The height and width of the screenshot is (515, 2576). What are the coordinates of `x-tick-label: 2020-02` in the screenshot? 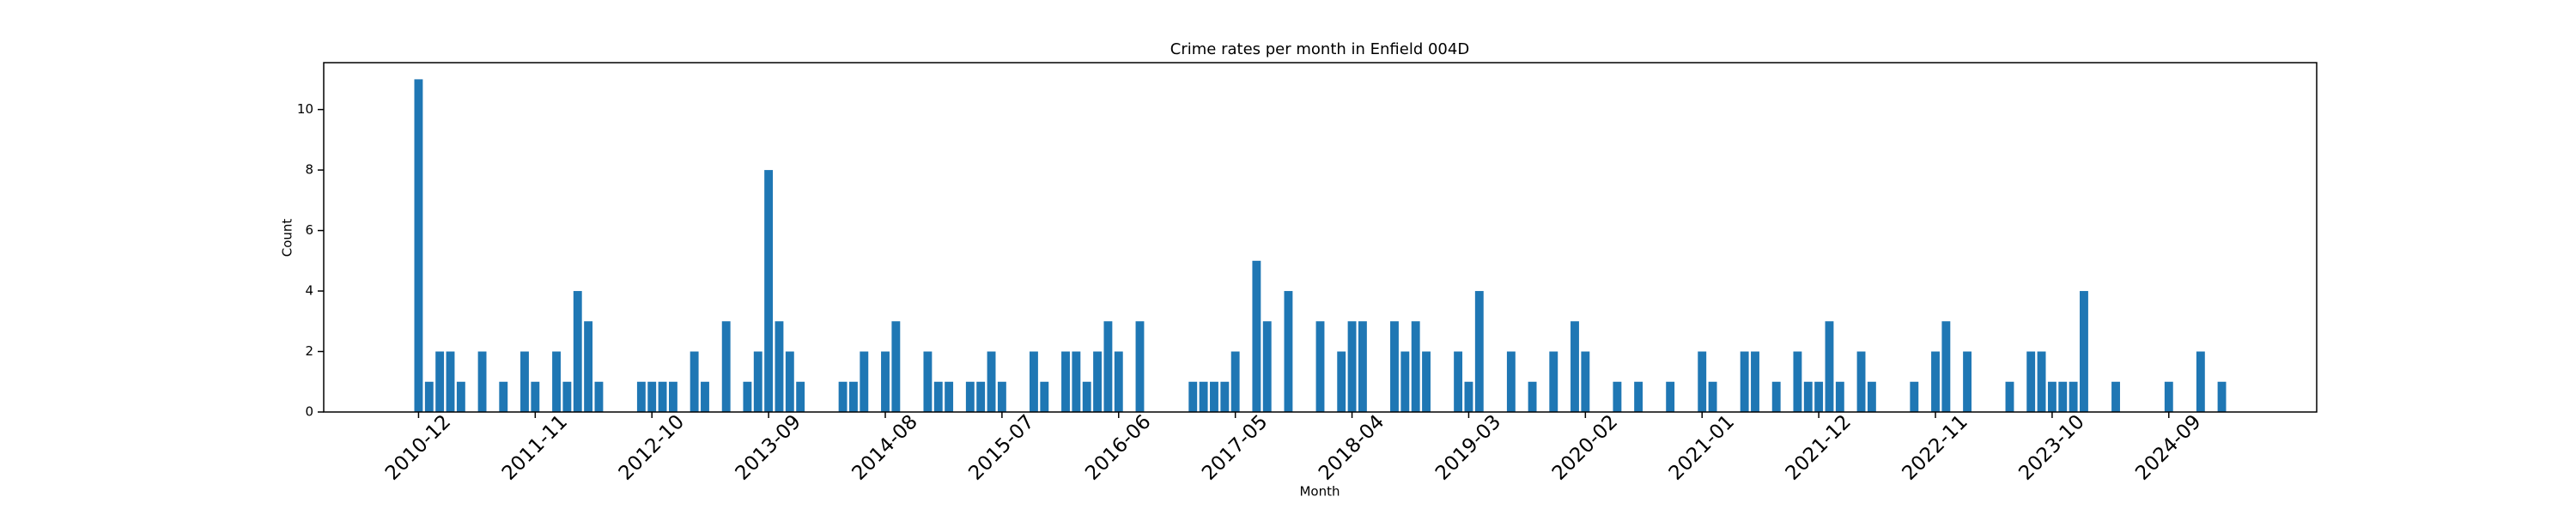 It's located at (1585, 447).